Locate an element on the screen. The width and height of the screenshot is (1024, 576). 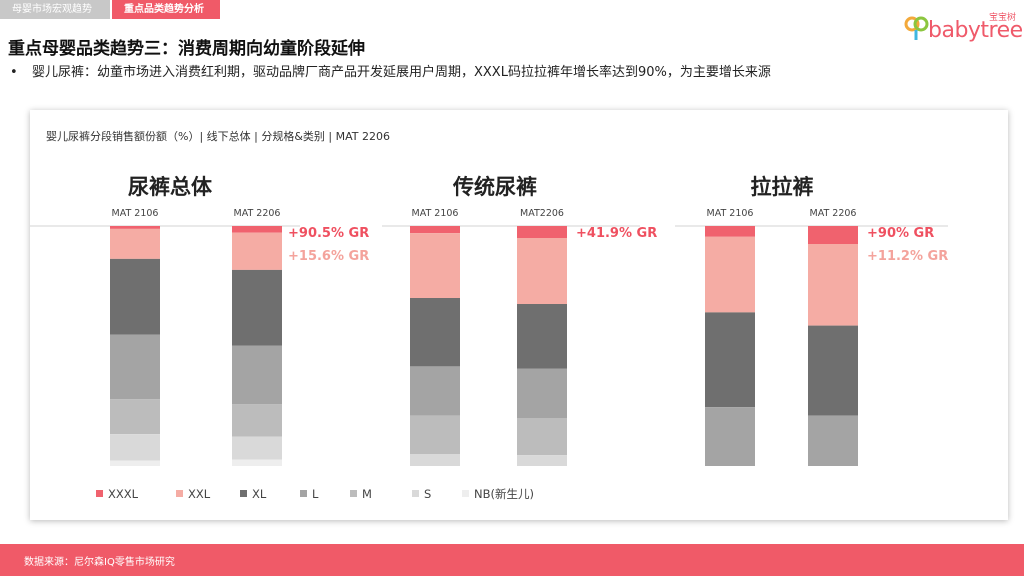
legend-swatch-xl is located at coordinates (243, 493).